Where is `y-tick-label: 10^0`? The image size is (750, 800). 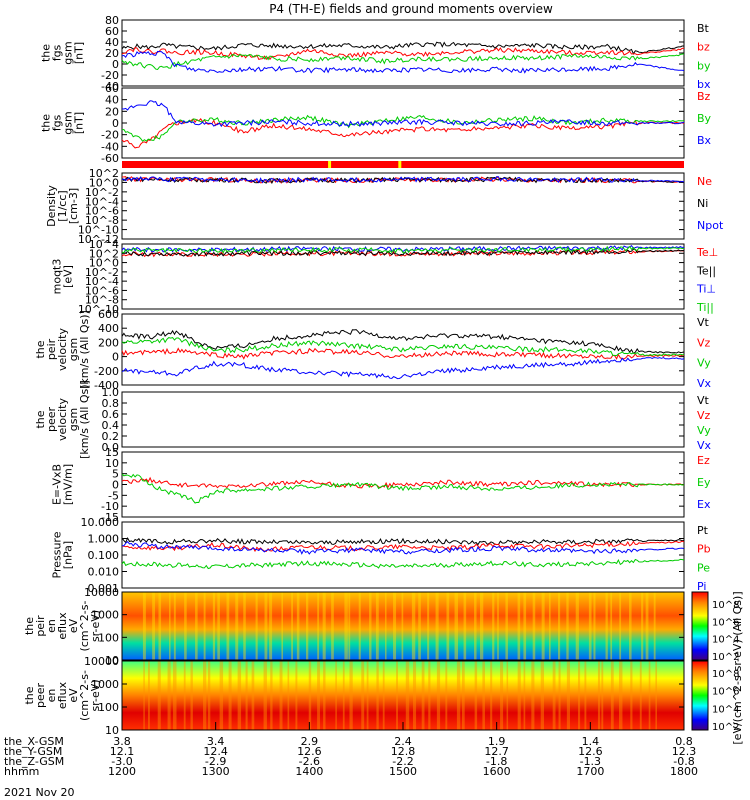 y-tick-label: 10^0 is located at coordinates (104, 263).